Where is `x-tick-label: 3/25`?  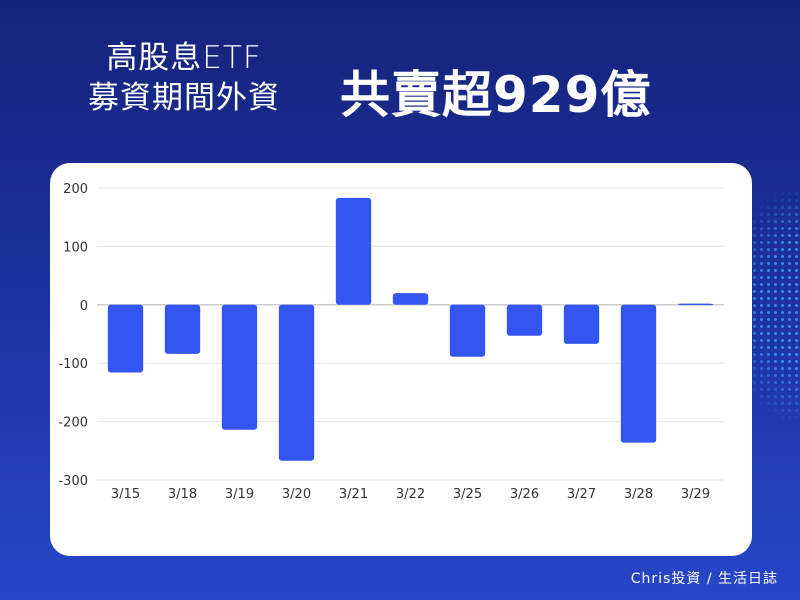 x-tick-label: 3/25 is located at coordinates (467, 494).